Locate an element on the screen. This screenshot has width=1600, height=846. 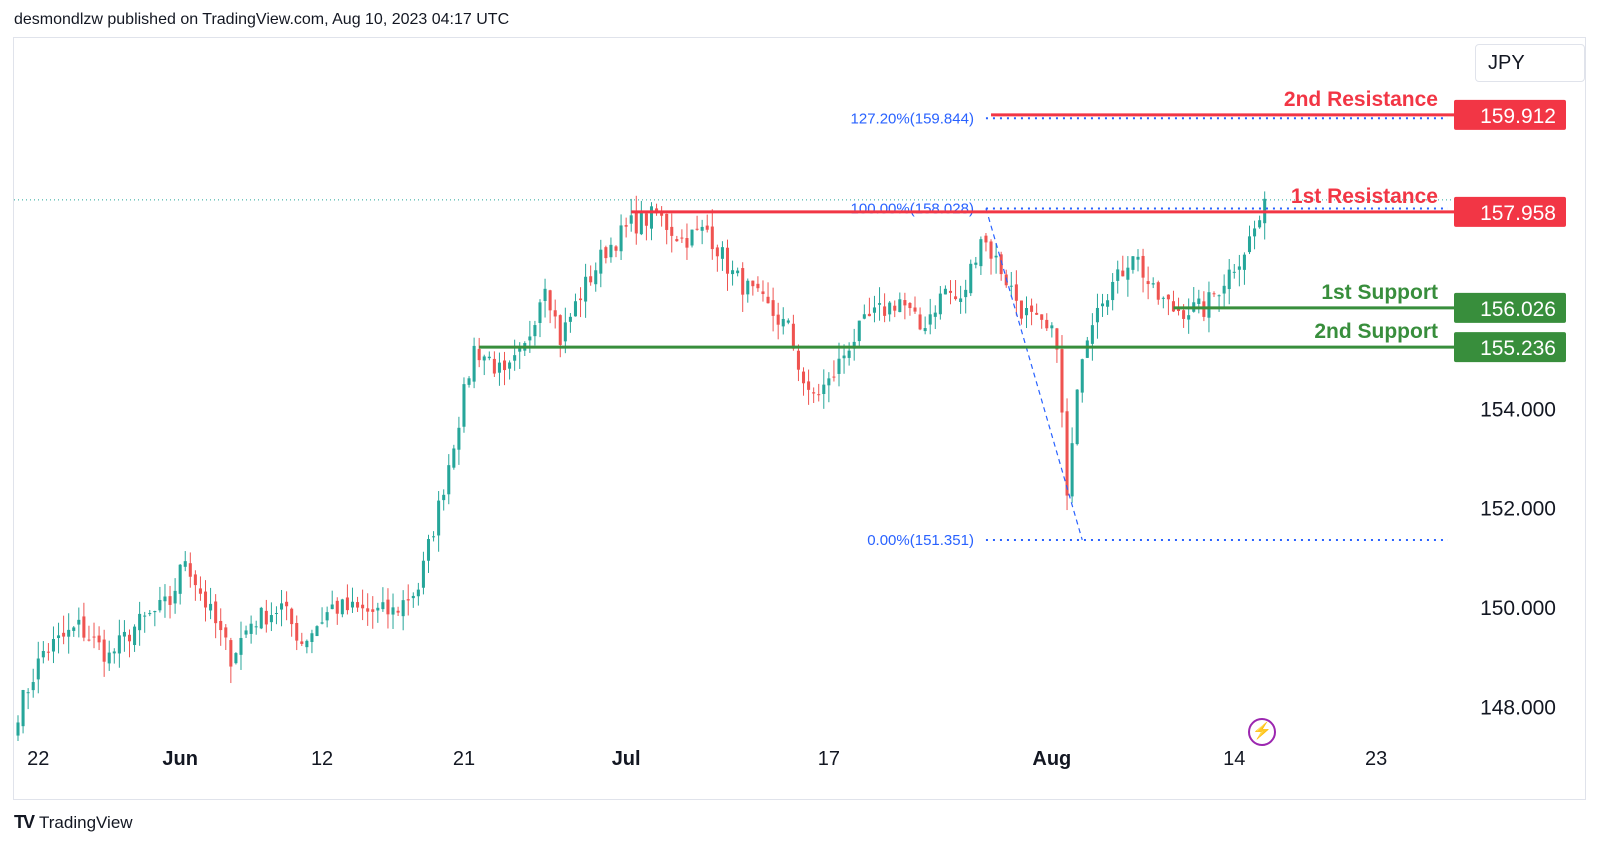
lightning-icon: ⚡ is located at coordinates (1262, 732).